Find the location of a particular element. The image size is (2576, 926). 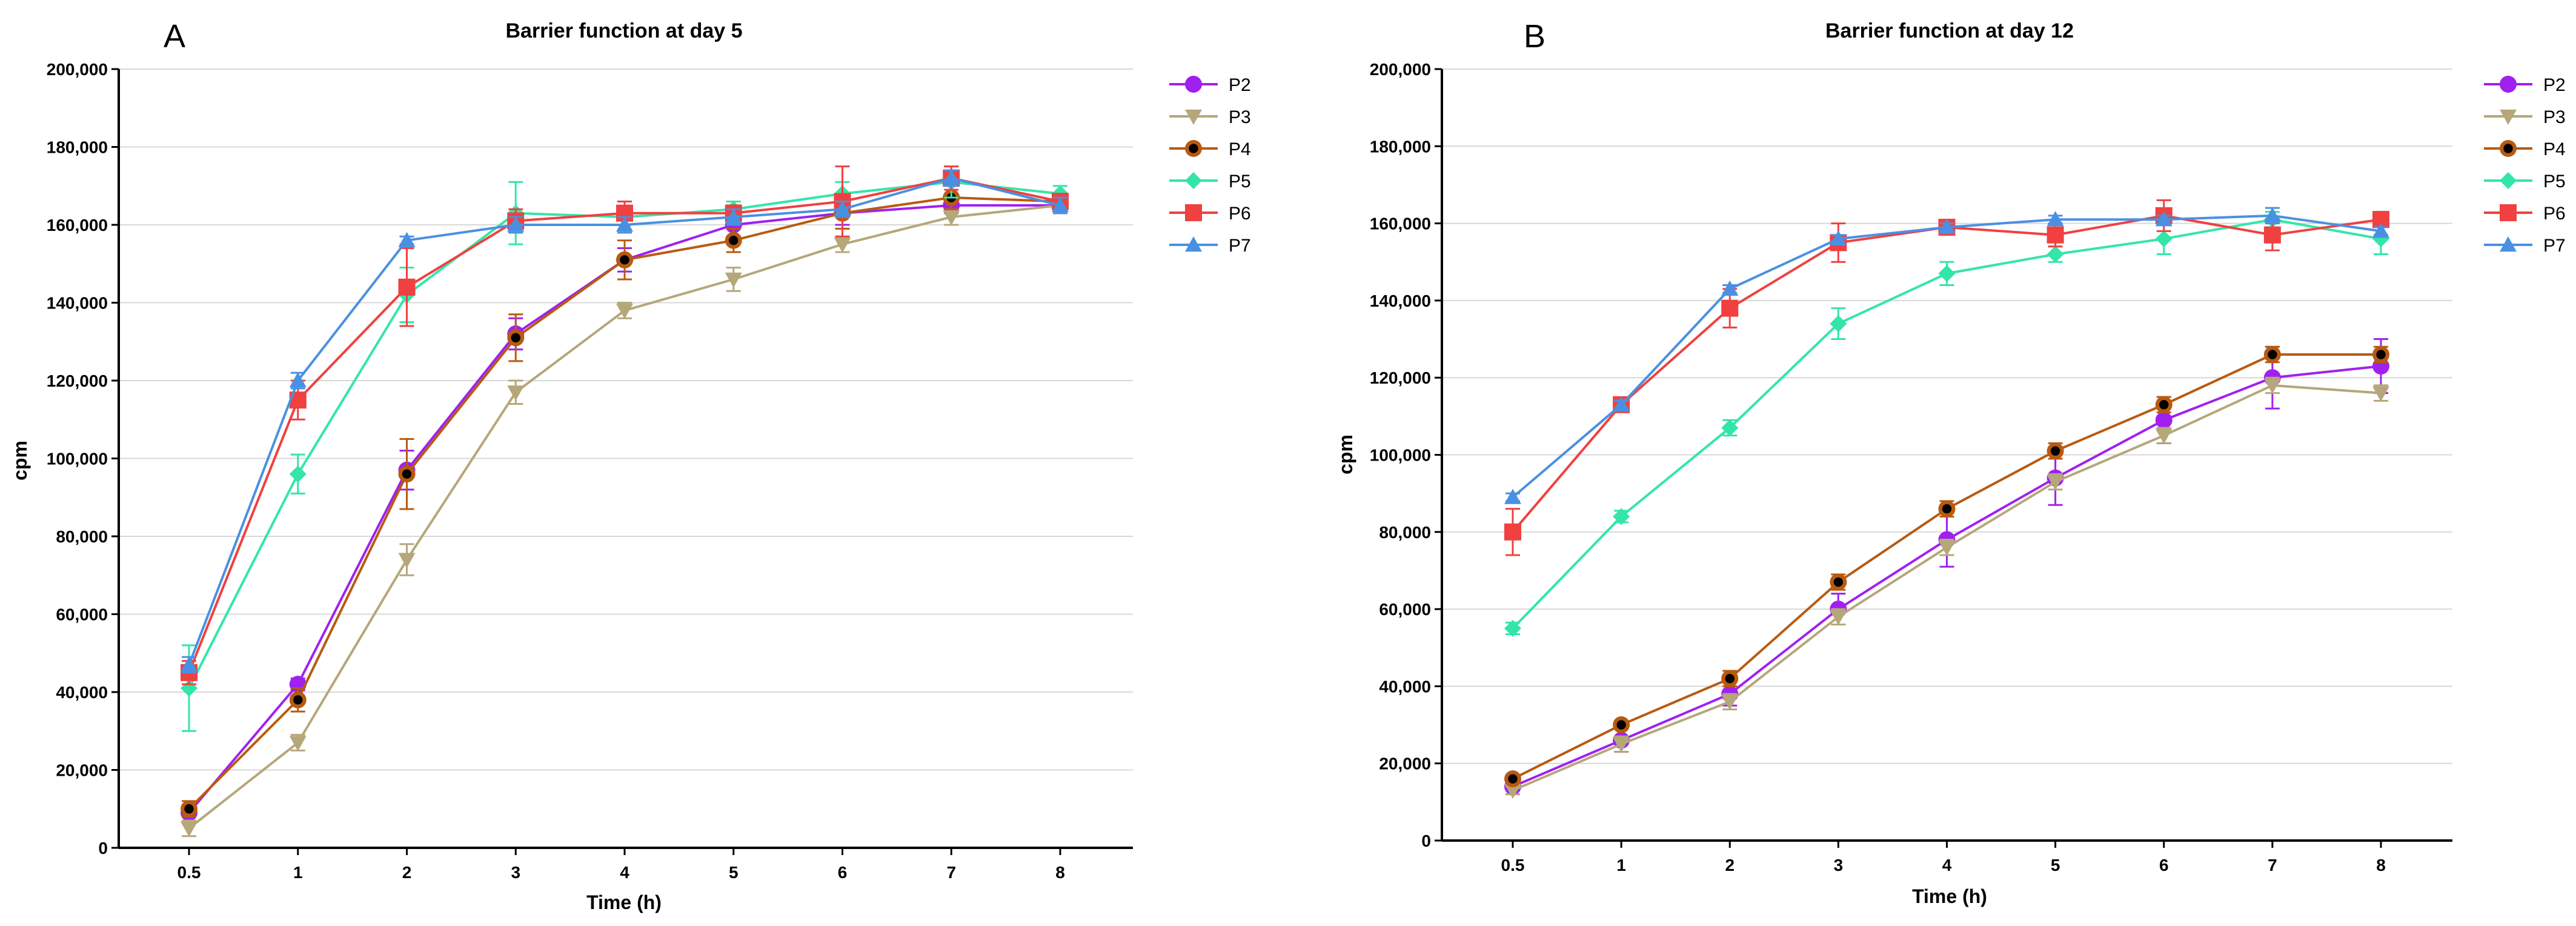

series-p7 is located at coordinates (1946, 356).